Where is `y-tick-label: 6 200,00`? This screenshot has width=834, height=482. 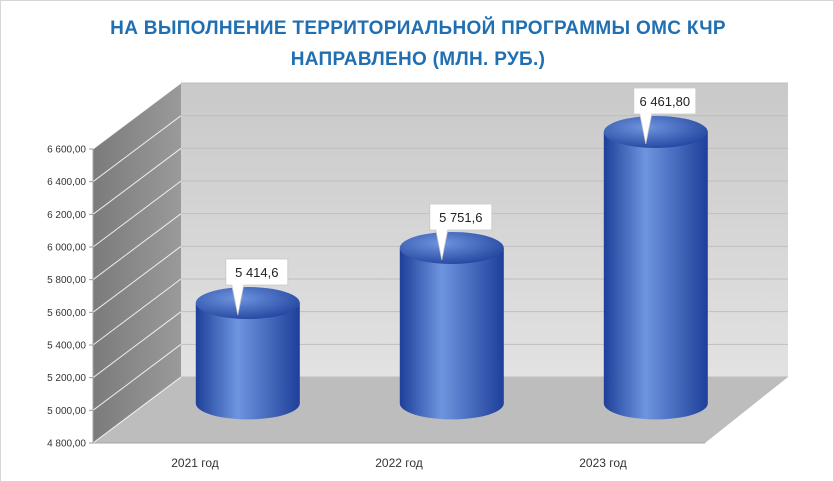
y-tick-label: 6 200,00 is located at coordinates (66, 215).